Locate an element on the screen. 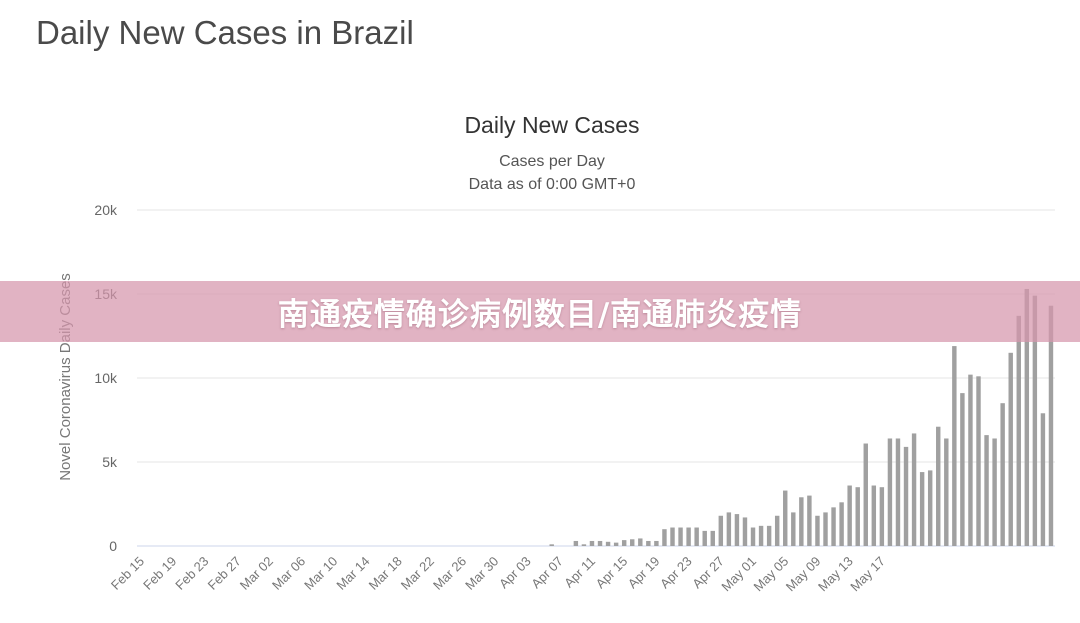  x-tick-label: Mar 30 is located at coordinates (481, 573).